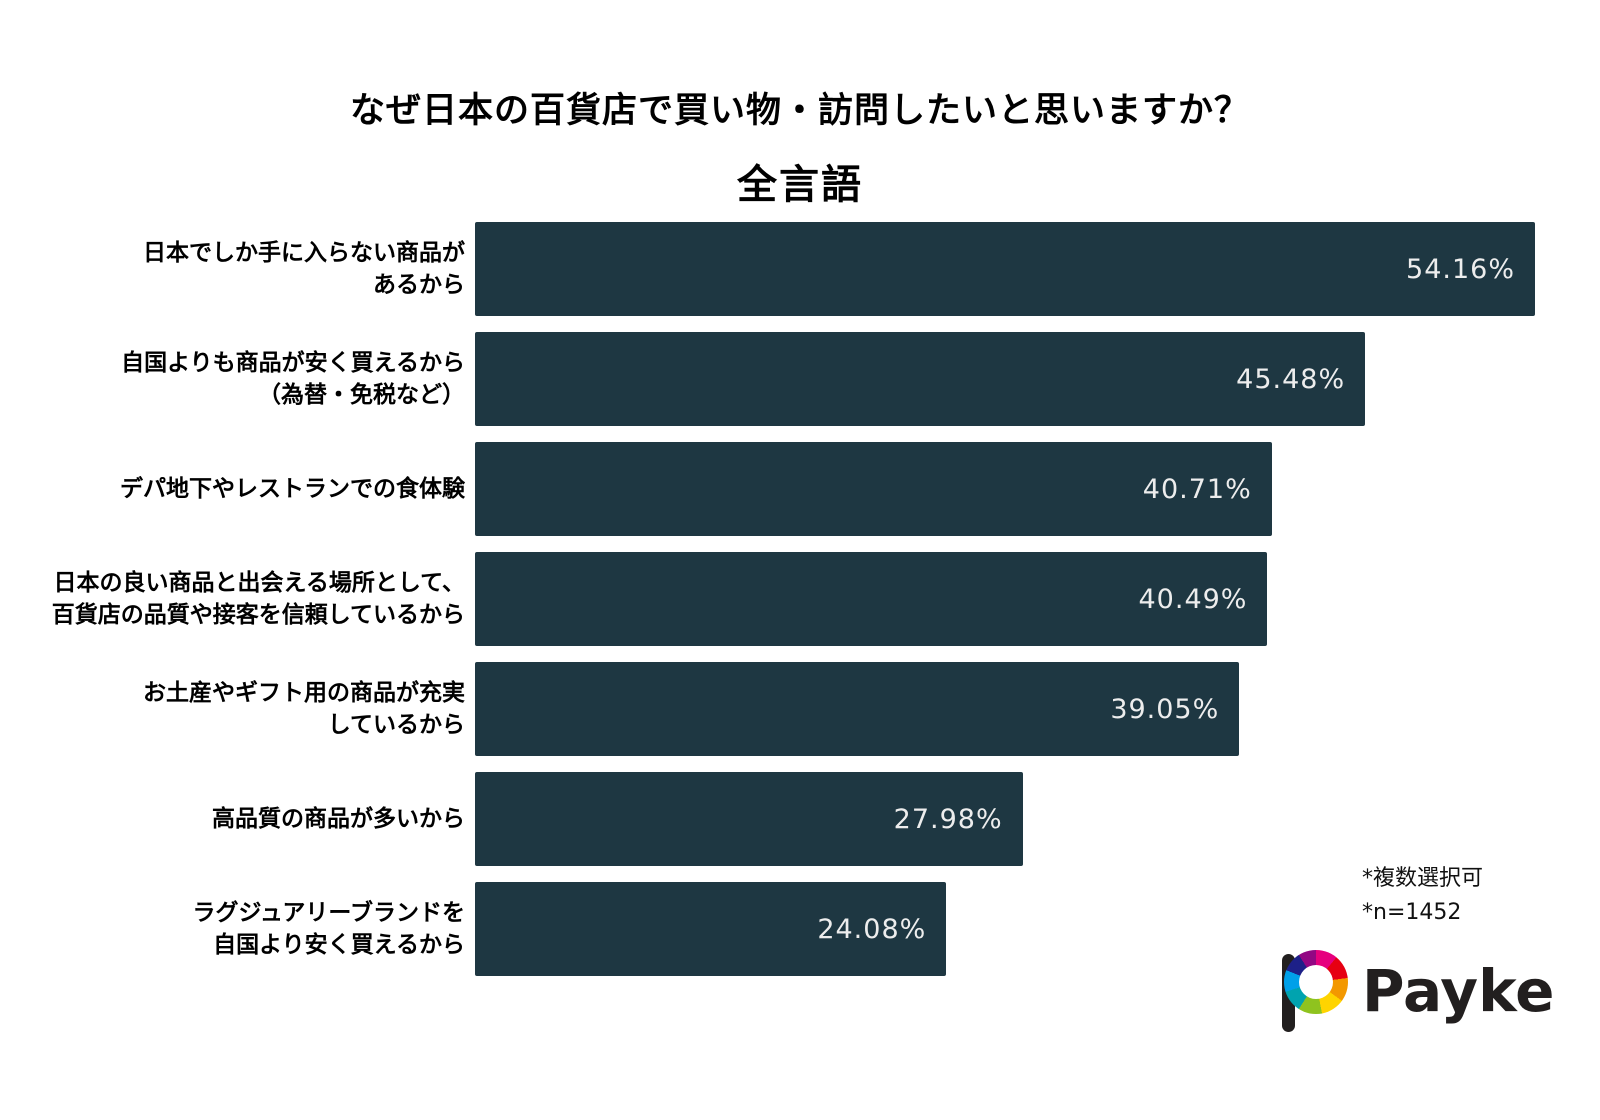 The width and height of the screenshot is (1600, 1120). I want to click on bar: 54.16%, so click(1005, 269).